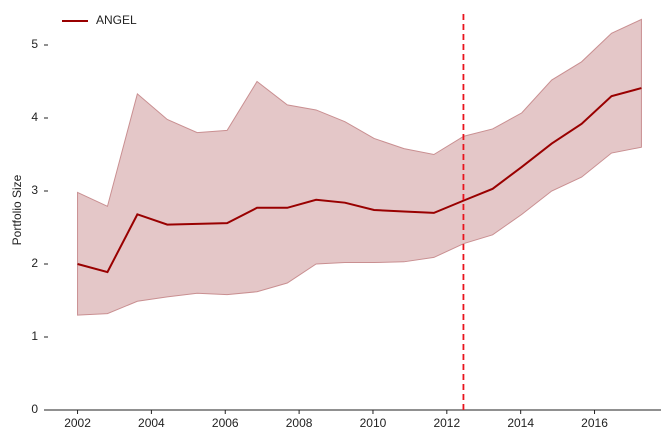 The height and width of the screenshot is (431, 661). I want to click on x-tick-label: 2014, so click(520, 423).